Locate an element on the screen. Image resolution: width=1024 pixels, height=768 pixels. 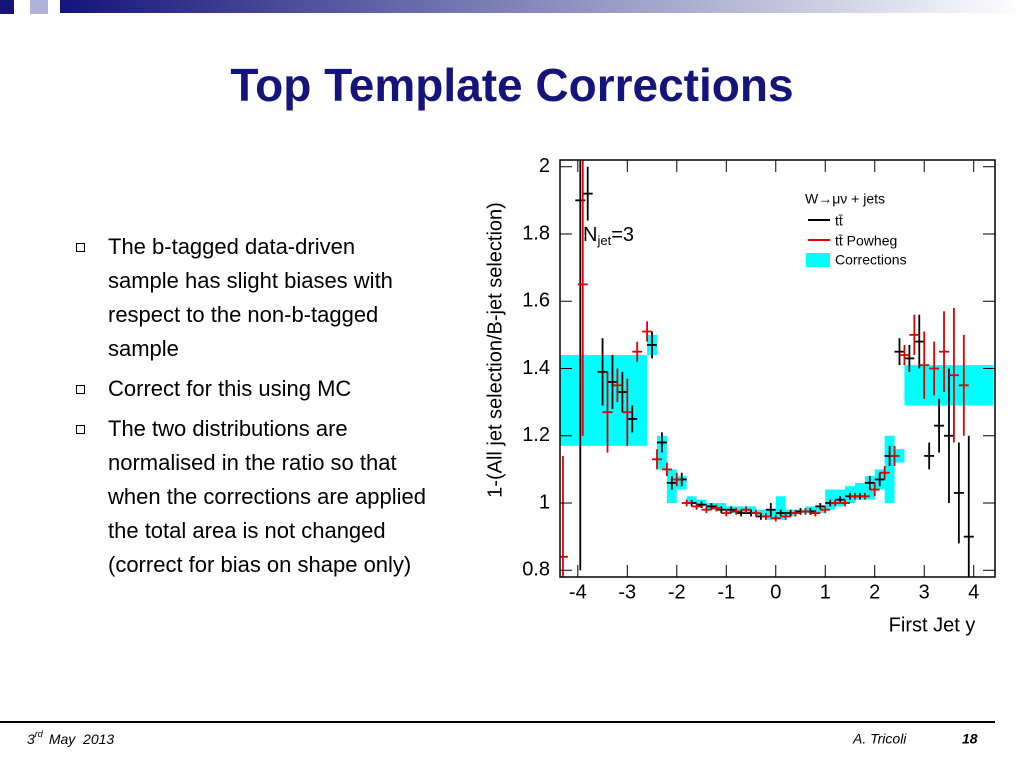
footer-date: 3rd May 2013 is located at coordinates (70, 737).